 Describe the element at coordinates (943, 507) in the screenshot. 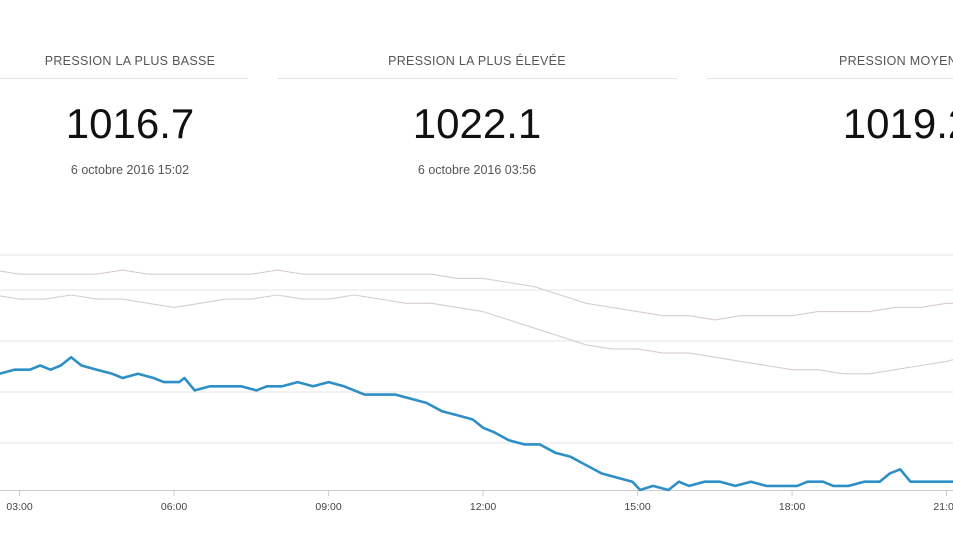

I see `x-tick-label: 21:00` at that location.